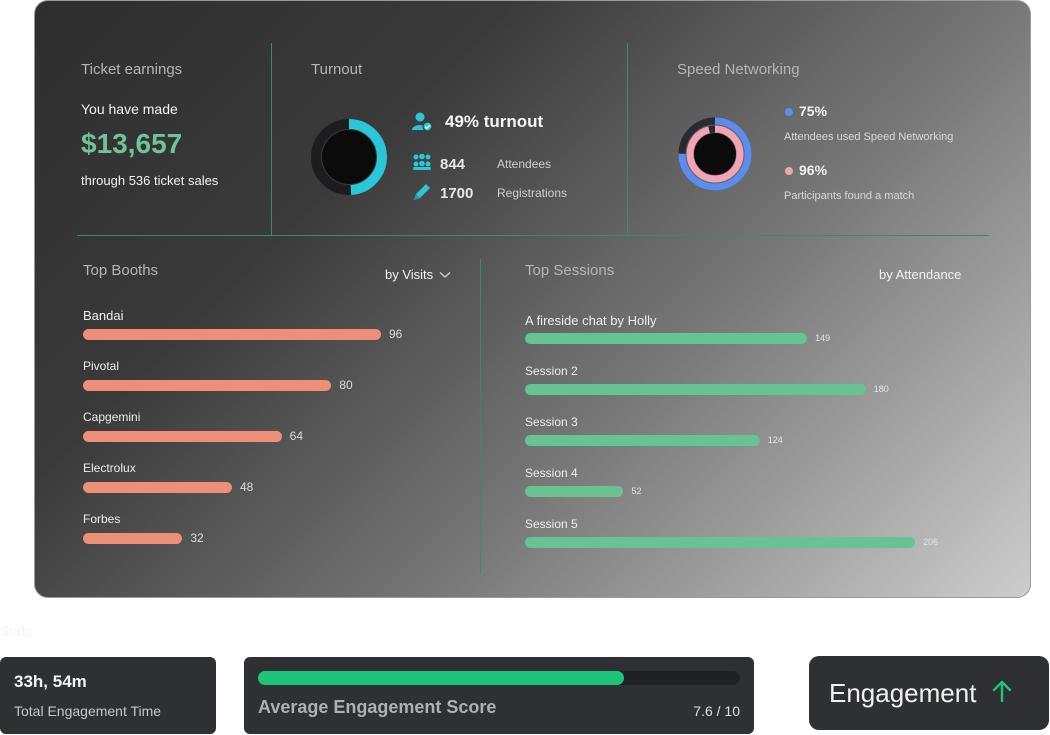  I want to click on speed-outer-arc, so click(715, 154).